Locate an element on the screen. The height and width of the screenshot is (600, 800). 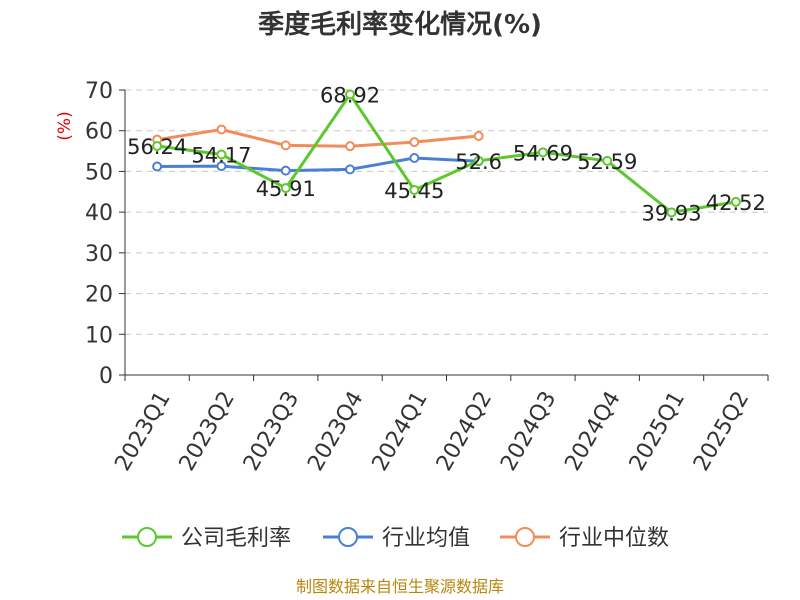
y-tick-label: 10 is located at coordinates (99, 335).